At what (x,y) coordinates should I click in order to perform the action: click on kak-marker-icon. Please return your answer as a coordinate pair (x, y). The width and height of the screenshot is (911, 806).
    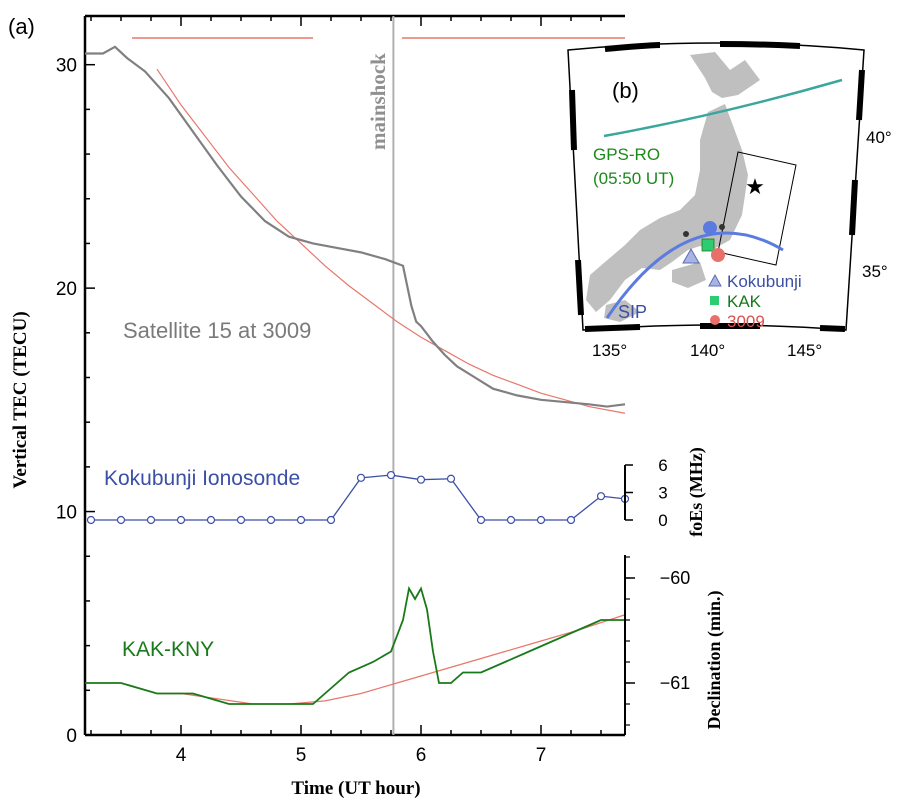
    Looking at the image, I should click on (708, 245).